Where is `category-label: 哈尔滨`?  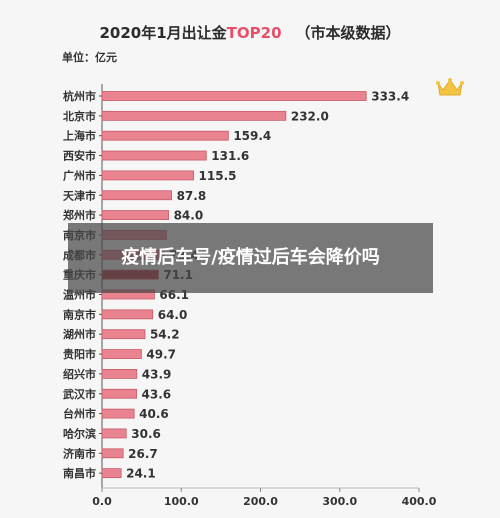
category-label: 哈尔滨 is located at coordinates (79, 433).